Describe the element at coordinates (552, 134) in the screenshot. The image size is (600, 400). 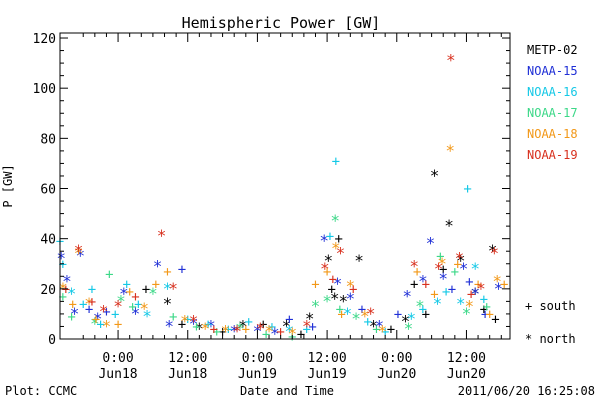
I see `legend-entry: NOAA-18` at that location.